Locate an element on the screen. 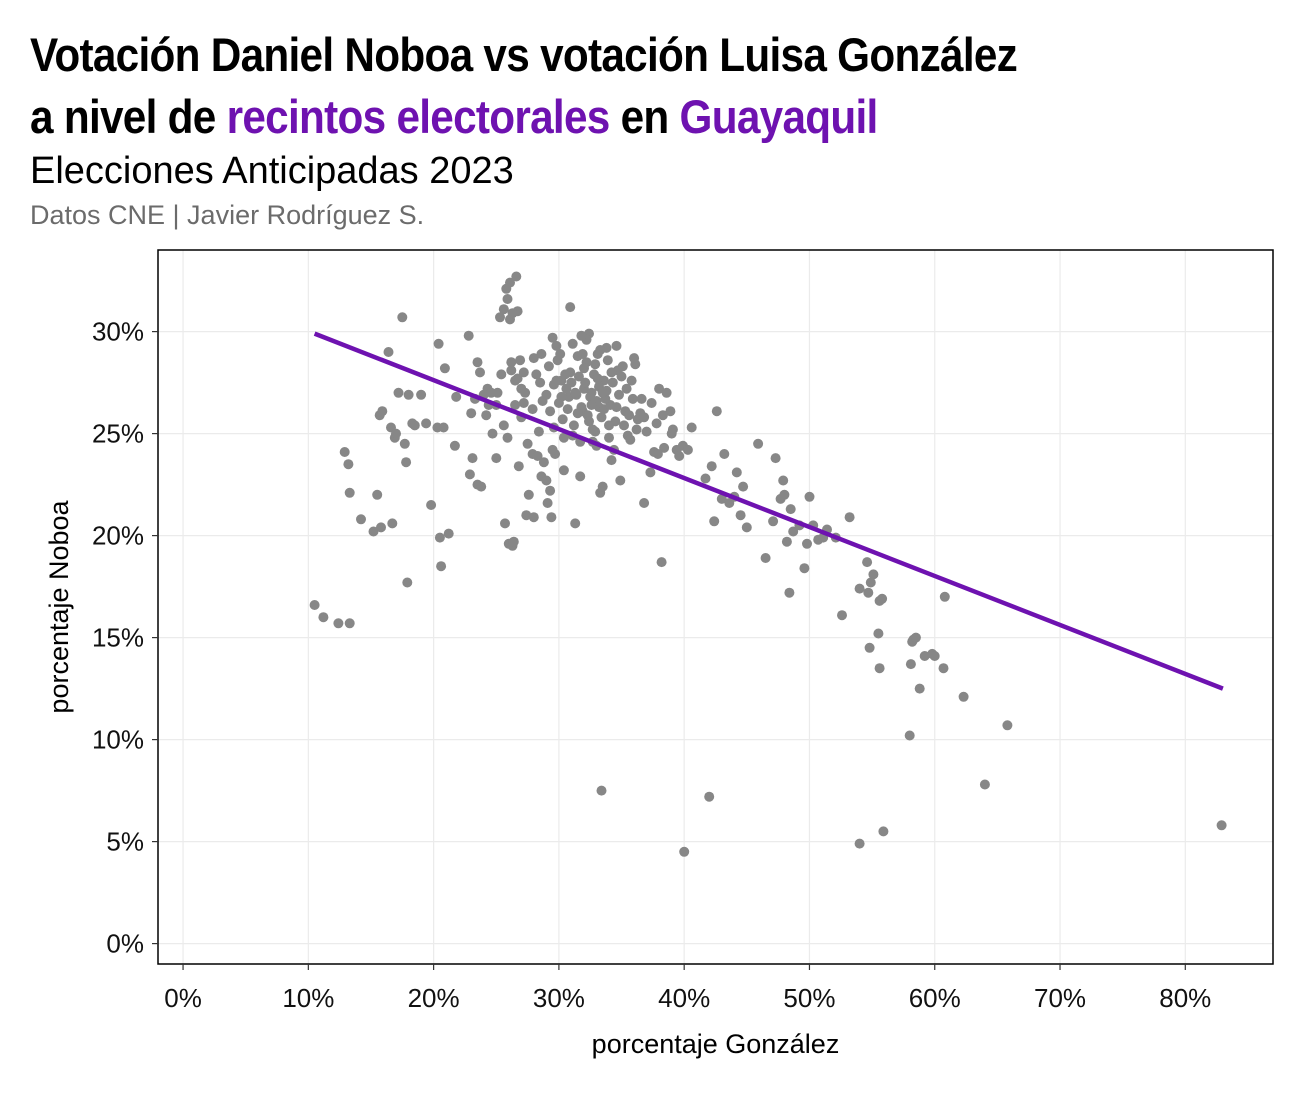 This screenshot has width=1300, height=1100. x-axis-title: porcentaje González is located at coordinates (716, 1044).